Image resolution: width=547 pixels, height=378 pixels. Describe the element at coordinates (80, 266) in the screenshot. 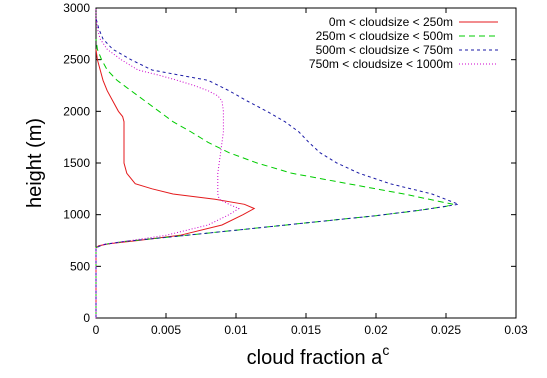

I see `y-tick-label: 500` at that location.